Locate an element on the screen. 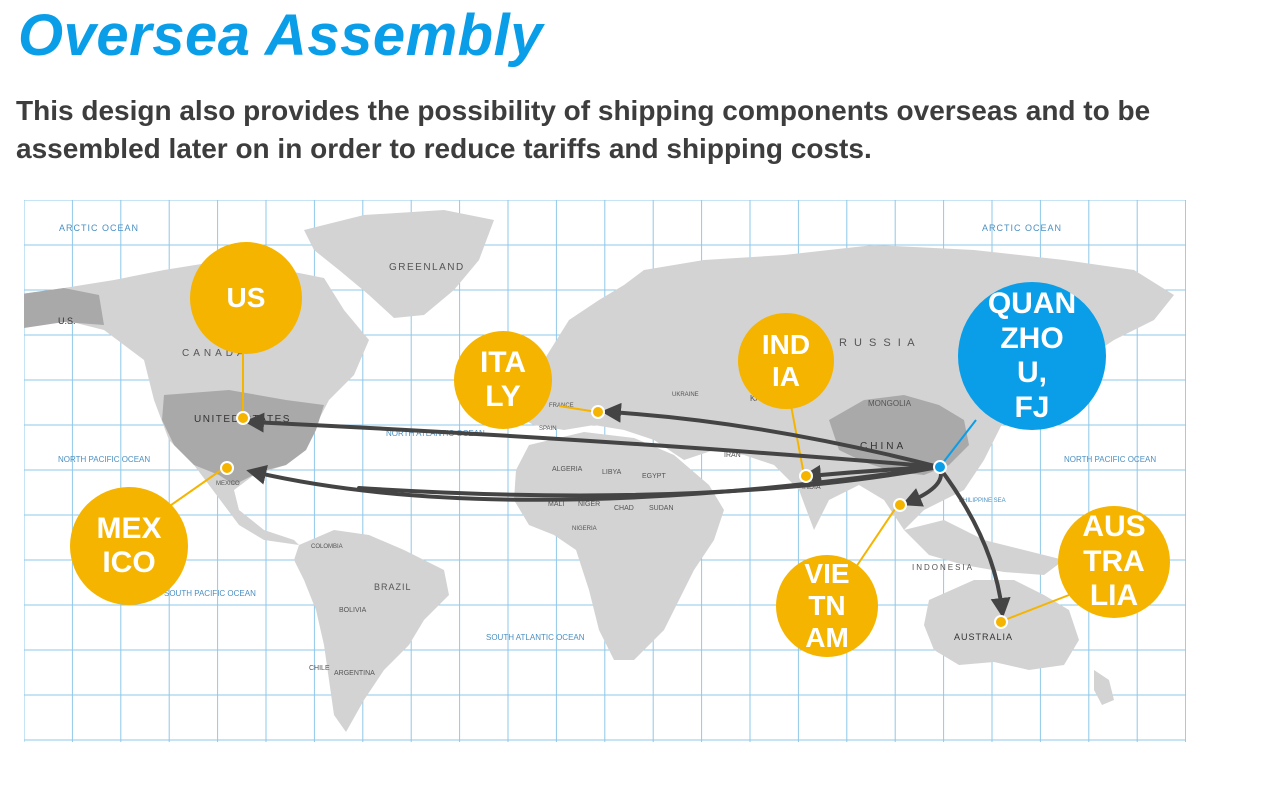  label-us-abbr: U.S. is located at coordinates (67, 321).